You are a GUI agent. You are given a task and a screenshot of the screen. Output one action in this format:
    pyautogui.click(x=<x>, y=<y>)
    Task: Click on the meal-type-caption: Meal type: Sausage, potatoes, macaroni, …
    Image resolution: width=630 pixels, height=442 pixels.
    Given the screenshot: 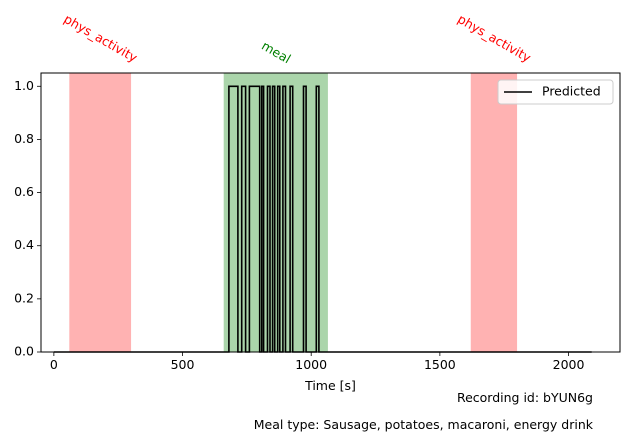 What is the action you would take?
    pyautogui.click(x=423, y=424)
    